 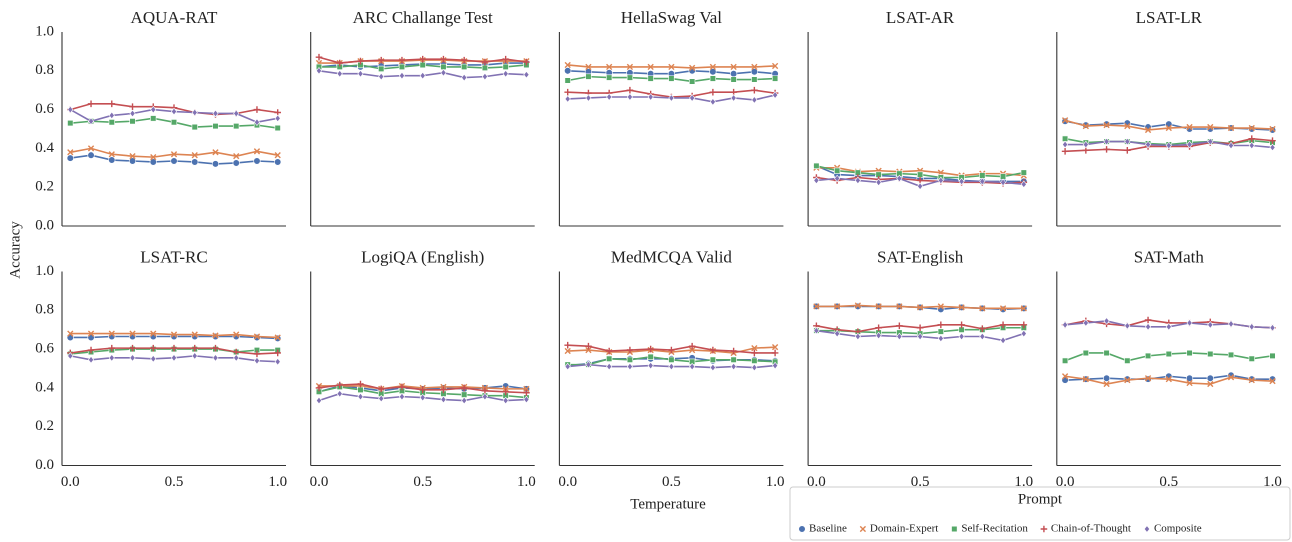 I want to click on legend-marker, so click(x=954, y=529).